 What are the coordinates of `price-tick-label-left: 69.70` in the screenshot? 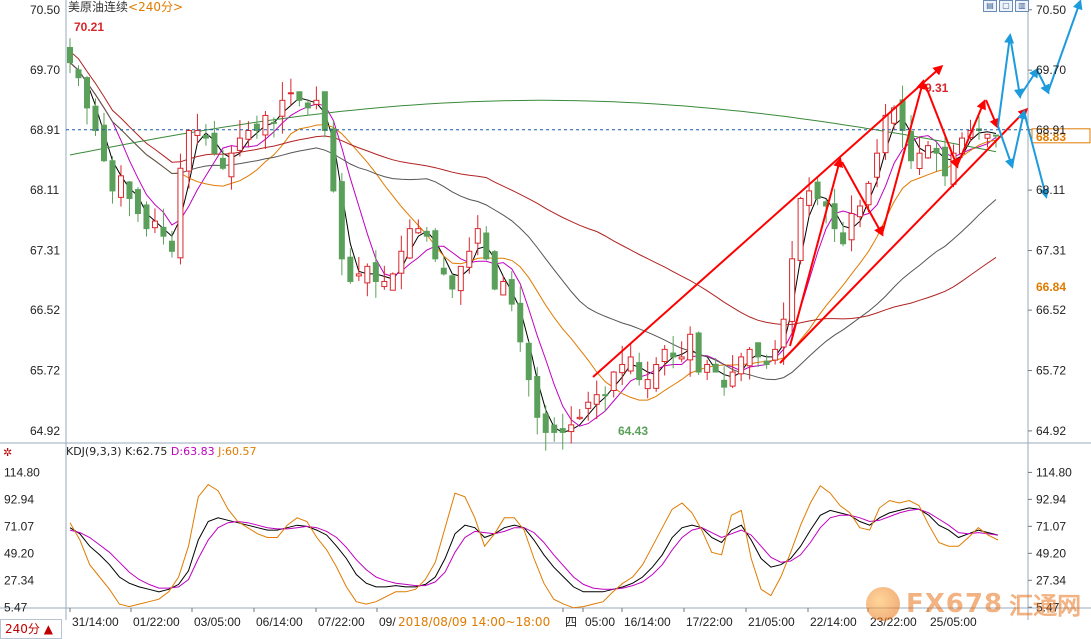 It's located at (45, 70).